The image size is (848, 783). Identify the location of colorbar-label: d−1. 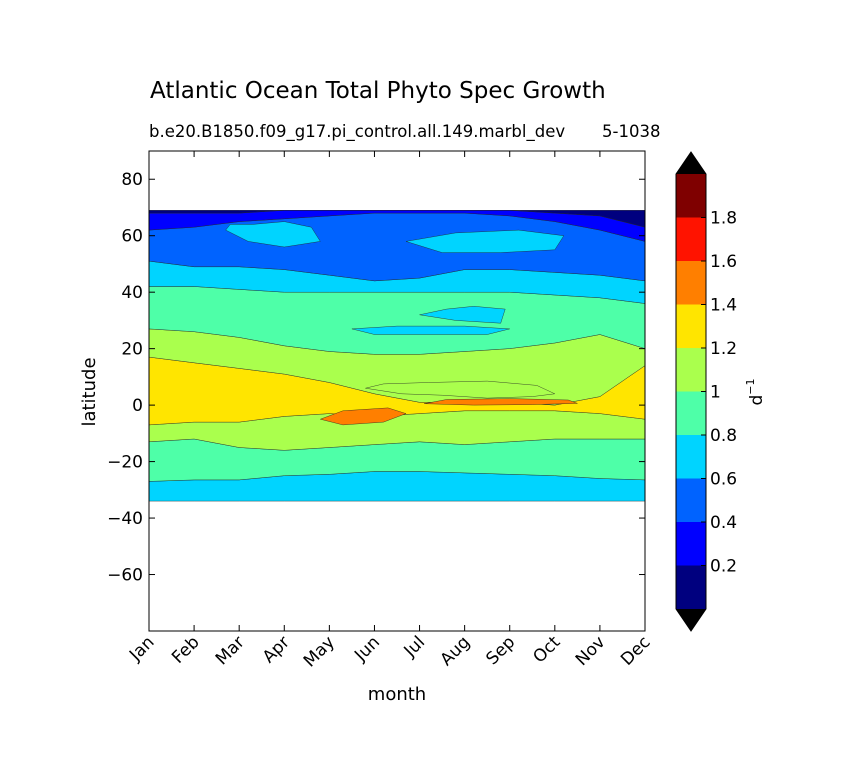
(755, 391).